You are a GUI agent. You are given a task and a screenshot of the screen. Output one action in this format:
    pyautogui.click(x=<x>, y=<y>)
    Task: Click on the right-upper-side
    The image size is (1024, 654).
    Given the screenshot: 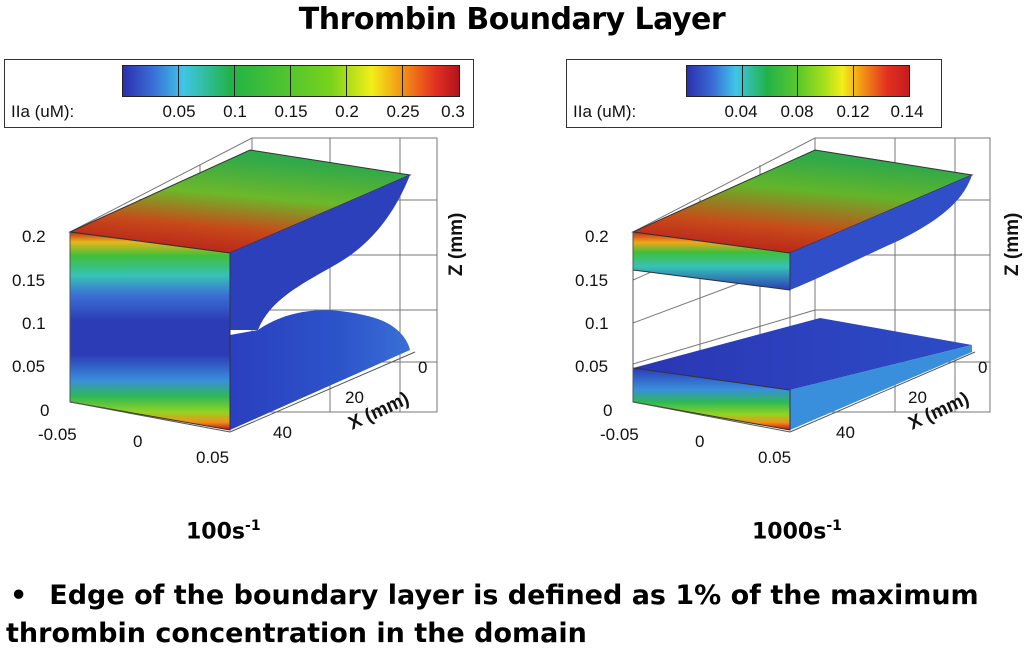 What is the action you would take?
    pyautogui.click(x=881, y=232)
    